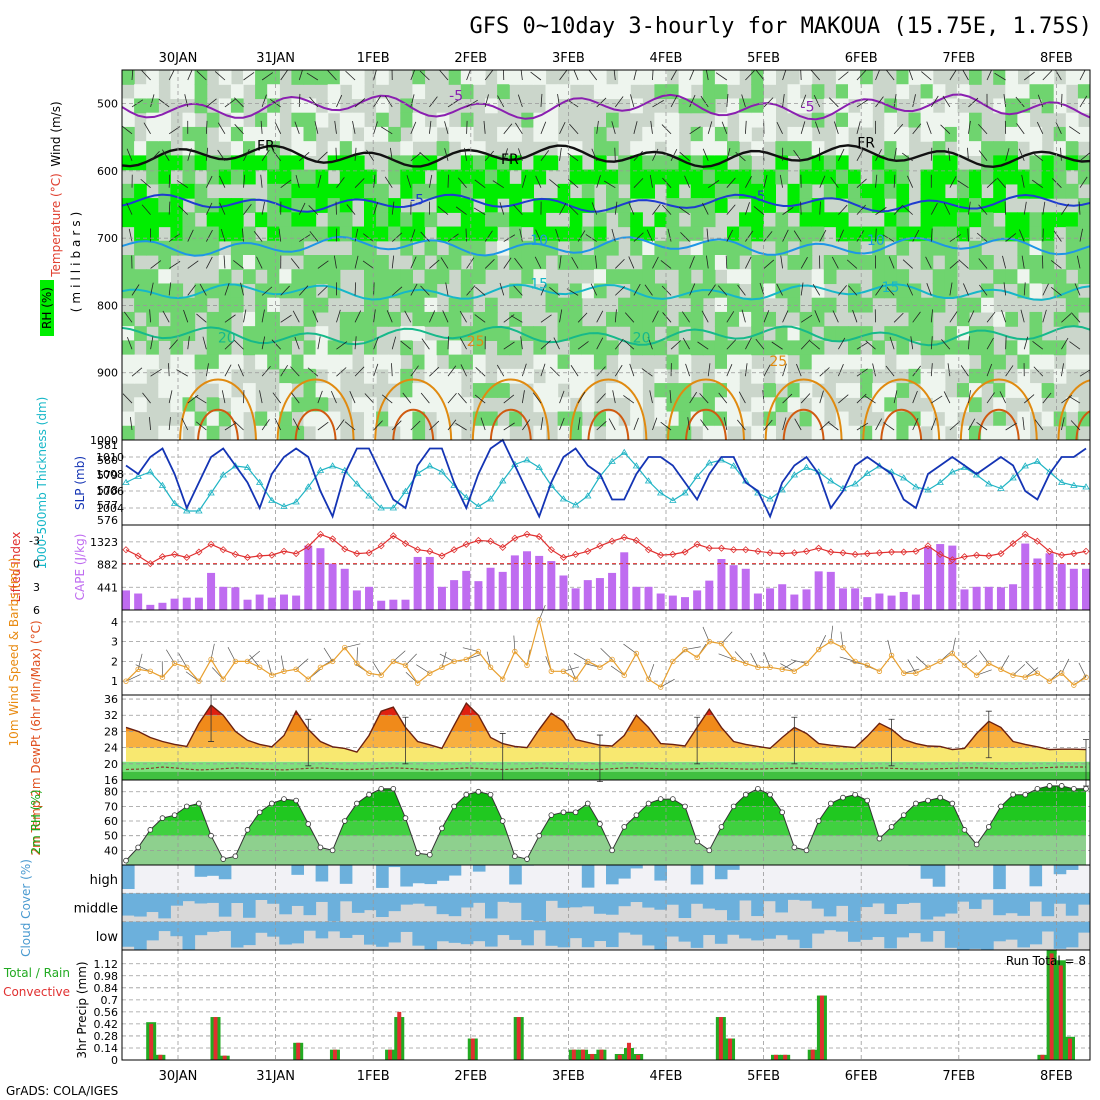 The height and width of the screenshot is (1100, 1100). Describe the element at coordinates (518, 1038) in the screenshot. I see `precip-convective-bar` at that location.